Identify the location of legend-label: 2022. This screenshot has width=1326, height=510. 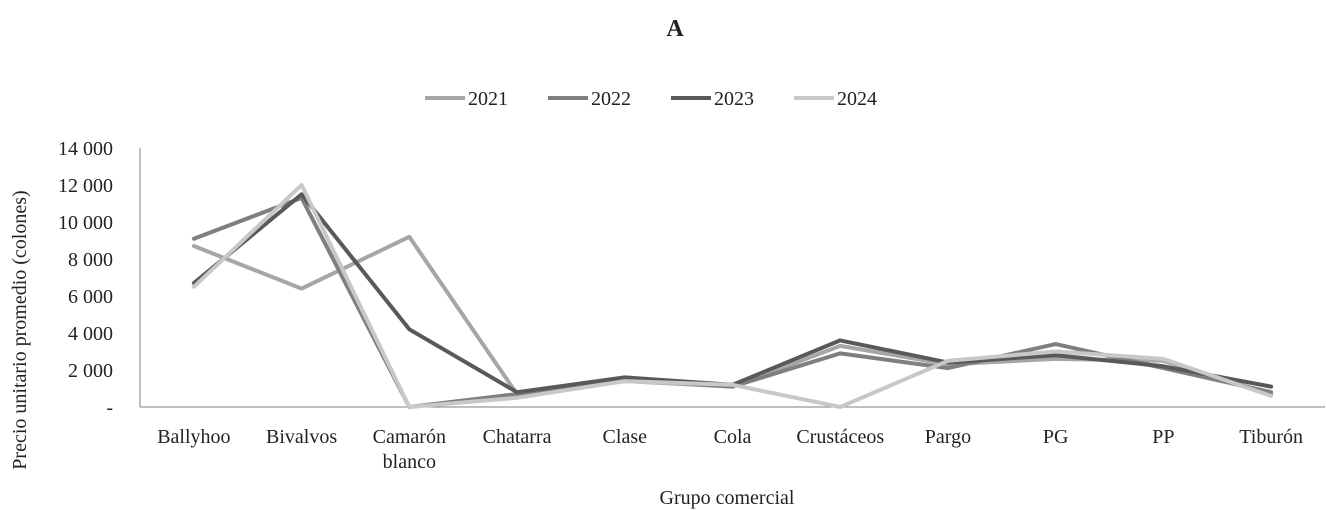
(611, 99).